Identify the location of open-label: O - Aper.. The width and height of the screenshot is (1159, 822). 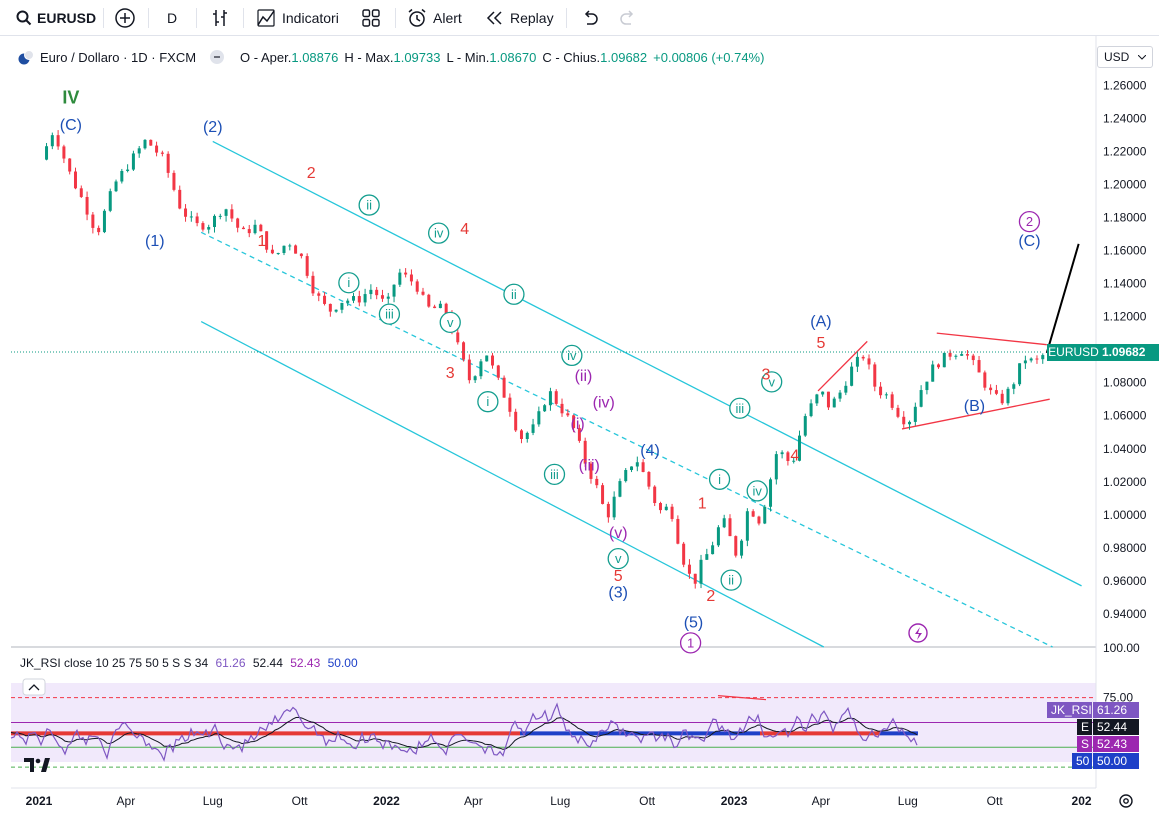
(266, 57).